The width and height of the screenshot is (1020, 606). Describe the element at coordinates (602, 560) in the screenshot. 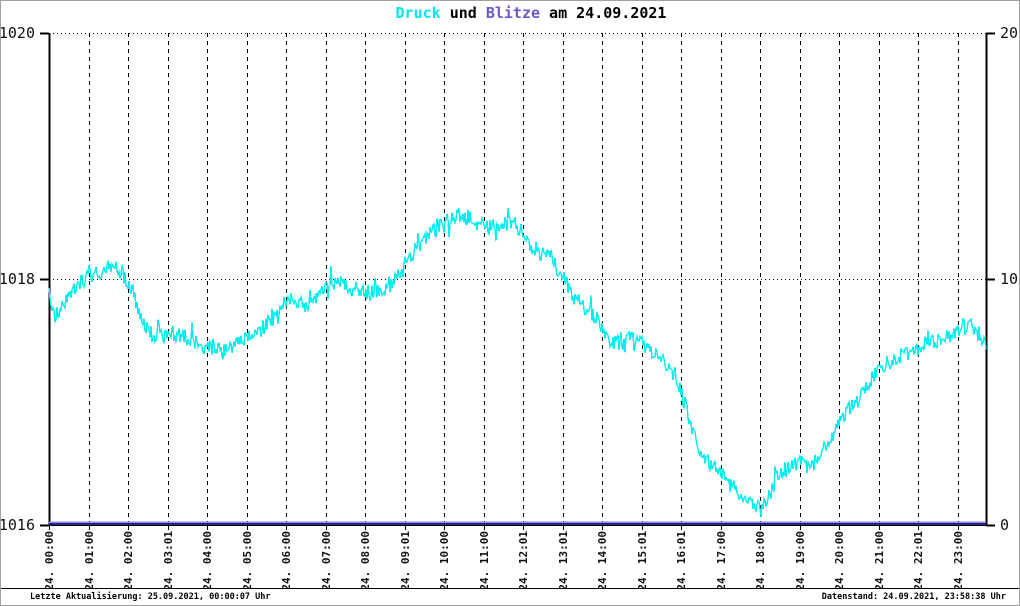

I see `x-axis-time-label: 24. 14:00` at that location.